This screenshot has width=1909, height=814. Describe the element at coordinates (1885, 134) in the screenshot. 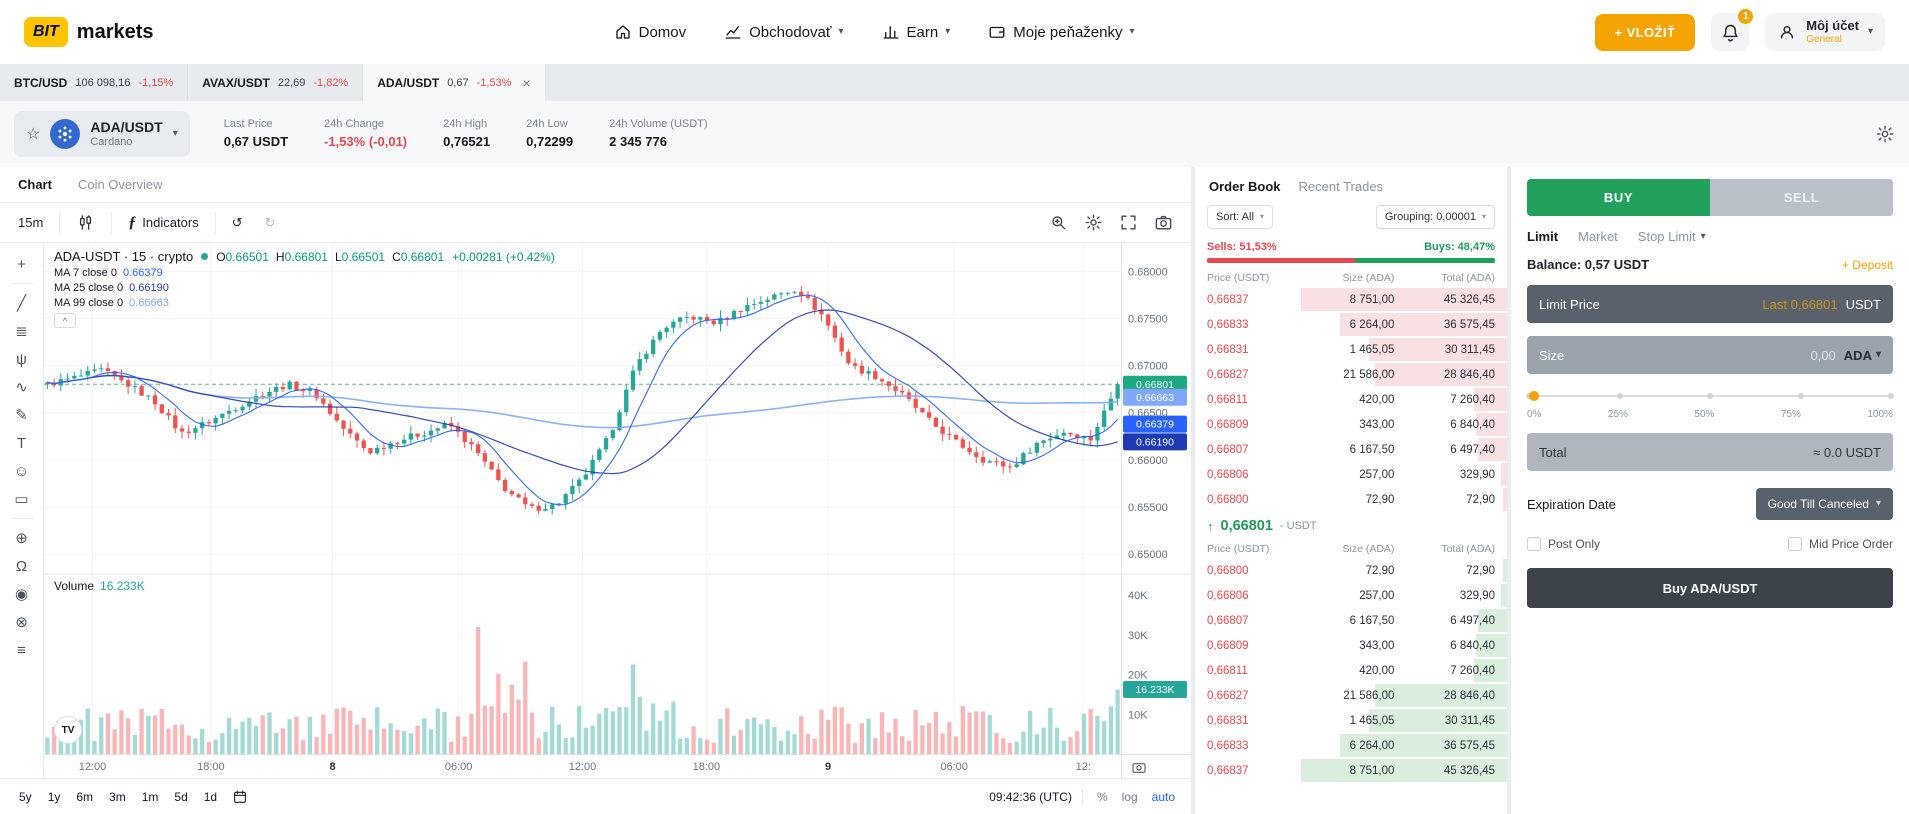

I see `settings-gear-icon` at that location.